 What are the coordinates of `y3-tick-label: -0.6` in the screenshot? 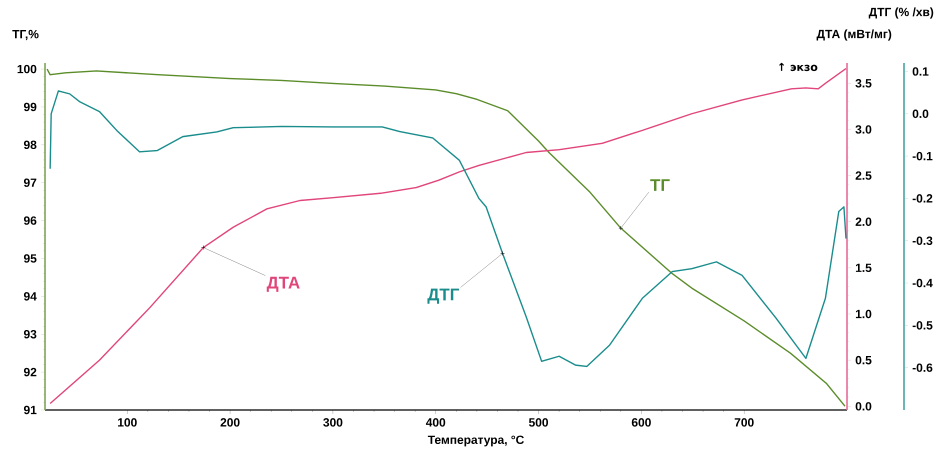 It's located at (922, 367).